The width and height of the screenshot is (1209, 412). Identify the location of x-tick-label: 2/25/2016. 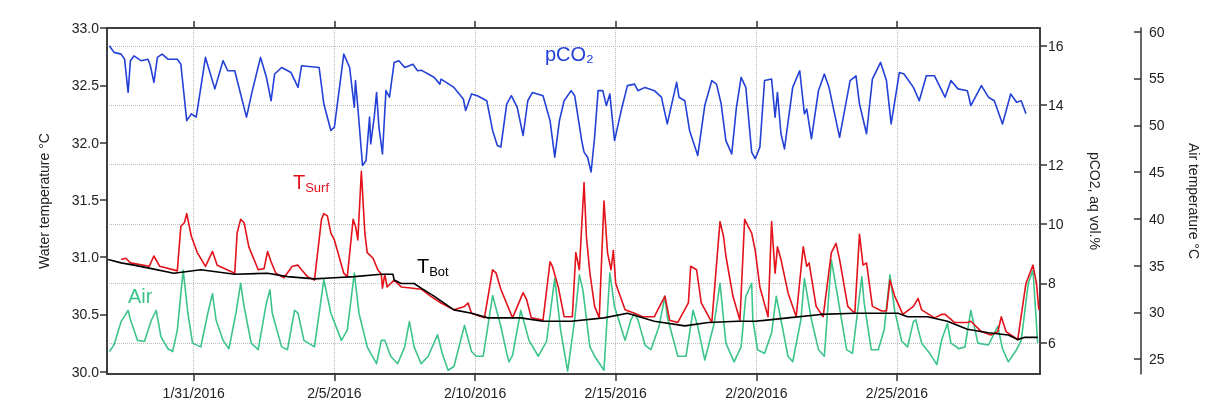
(897, 393).